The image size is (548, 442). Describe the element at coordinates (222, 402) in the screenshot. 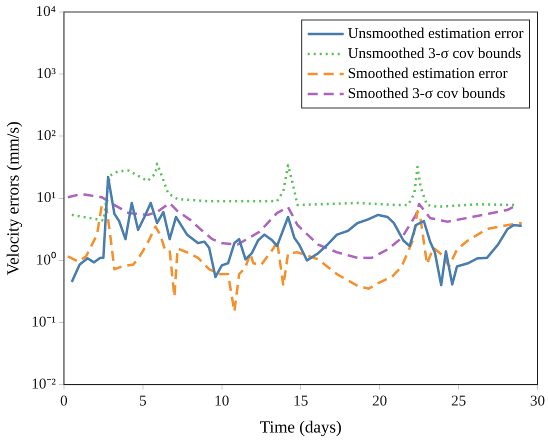

I see `x-tick-label: 10` at that location.